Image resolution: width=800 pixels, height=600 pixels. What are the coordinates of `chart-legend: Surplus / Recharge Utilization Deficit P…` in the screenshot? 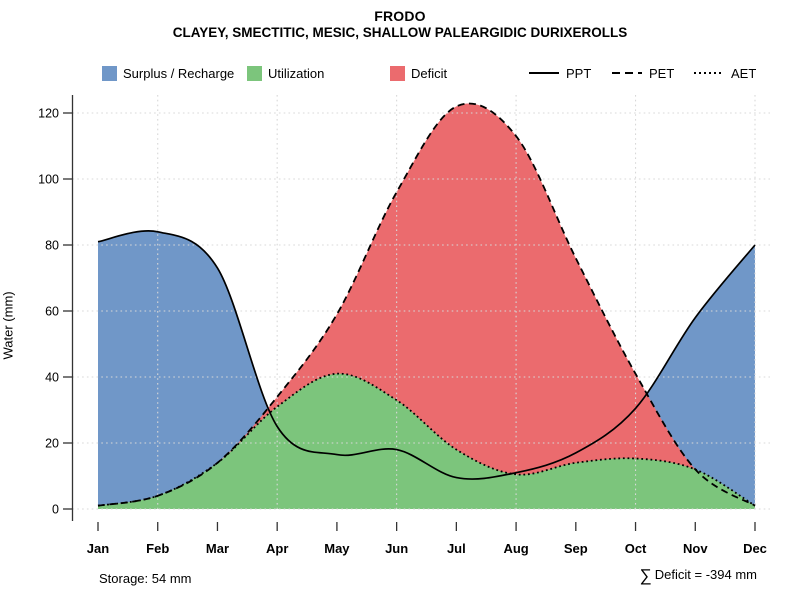 It's located at (400, 74).